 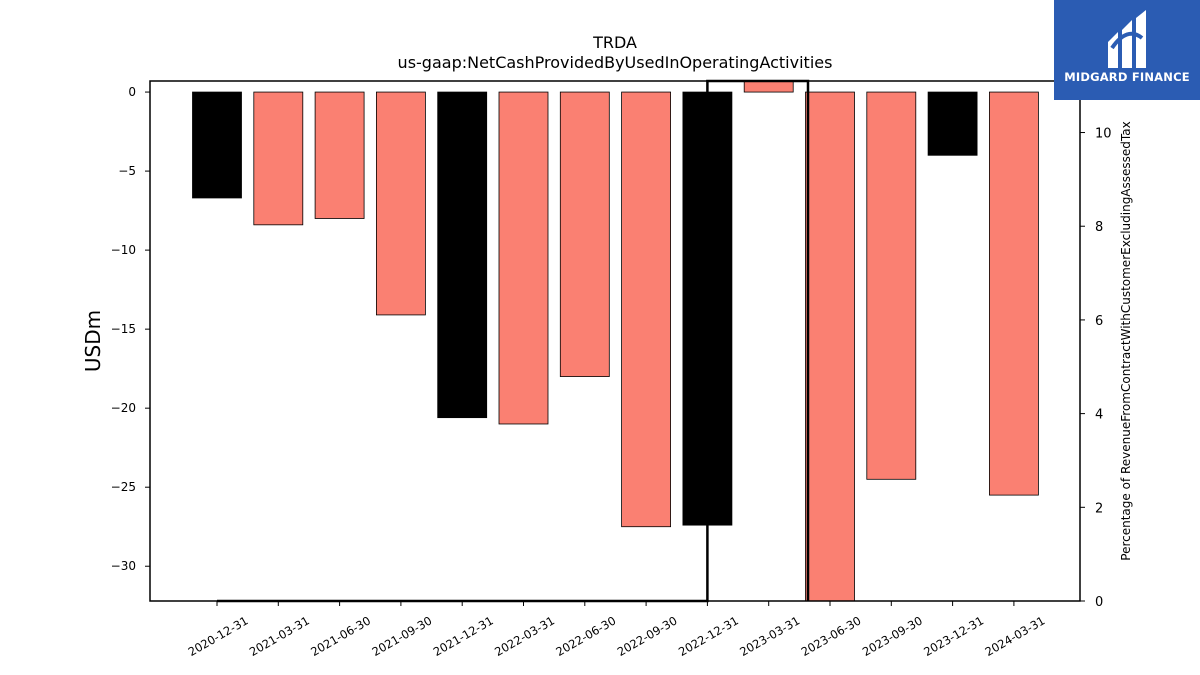 I want to click on y-axis-right: 0 2 4 6 8 10, so click(x=1096, y=368).